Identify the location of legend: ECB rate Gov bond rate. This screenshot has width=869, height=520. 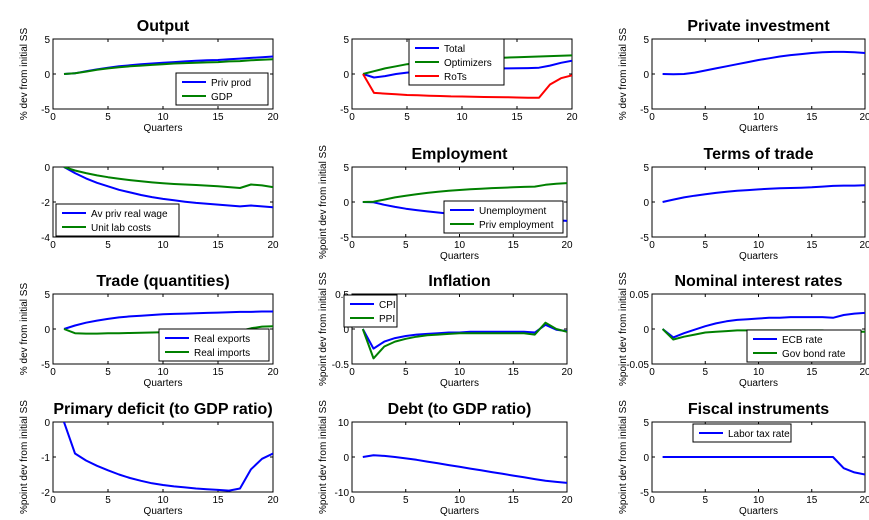
(804, 346).